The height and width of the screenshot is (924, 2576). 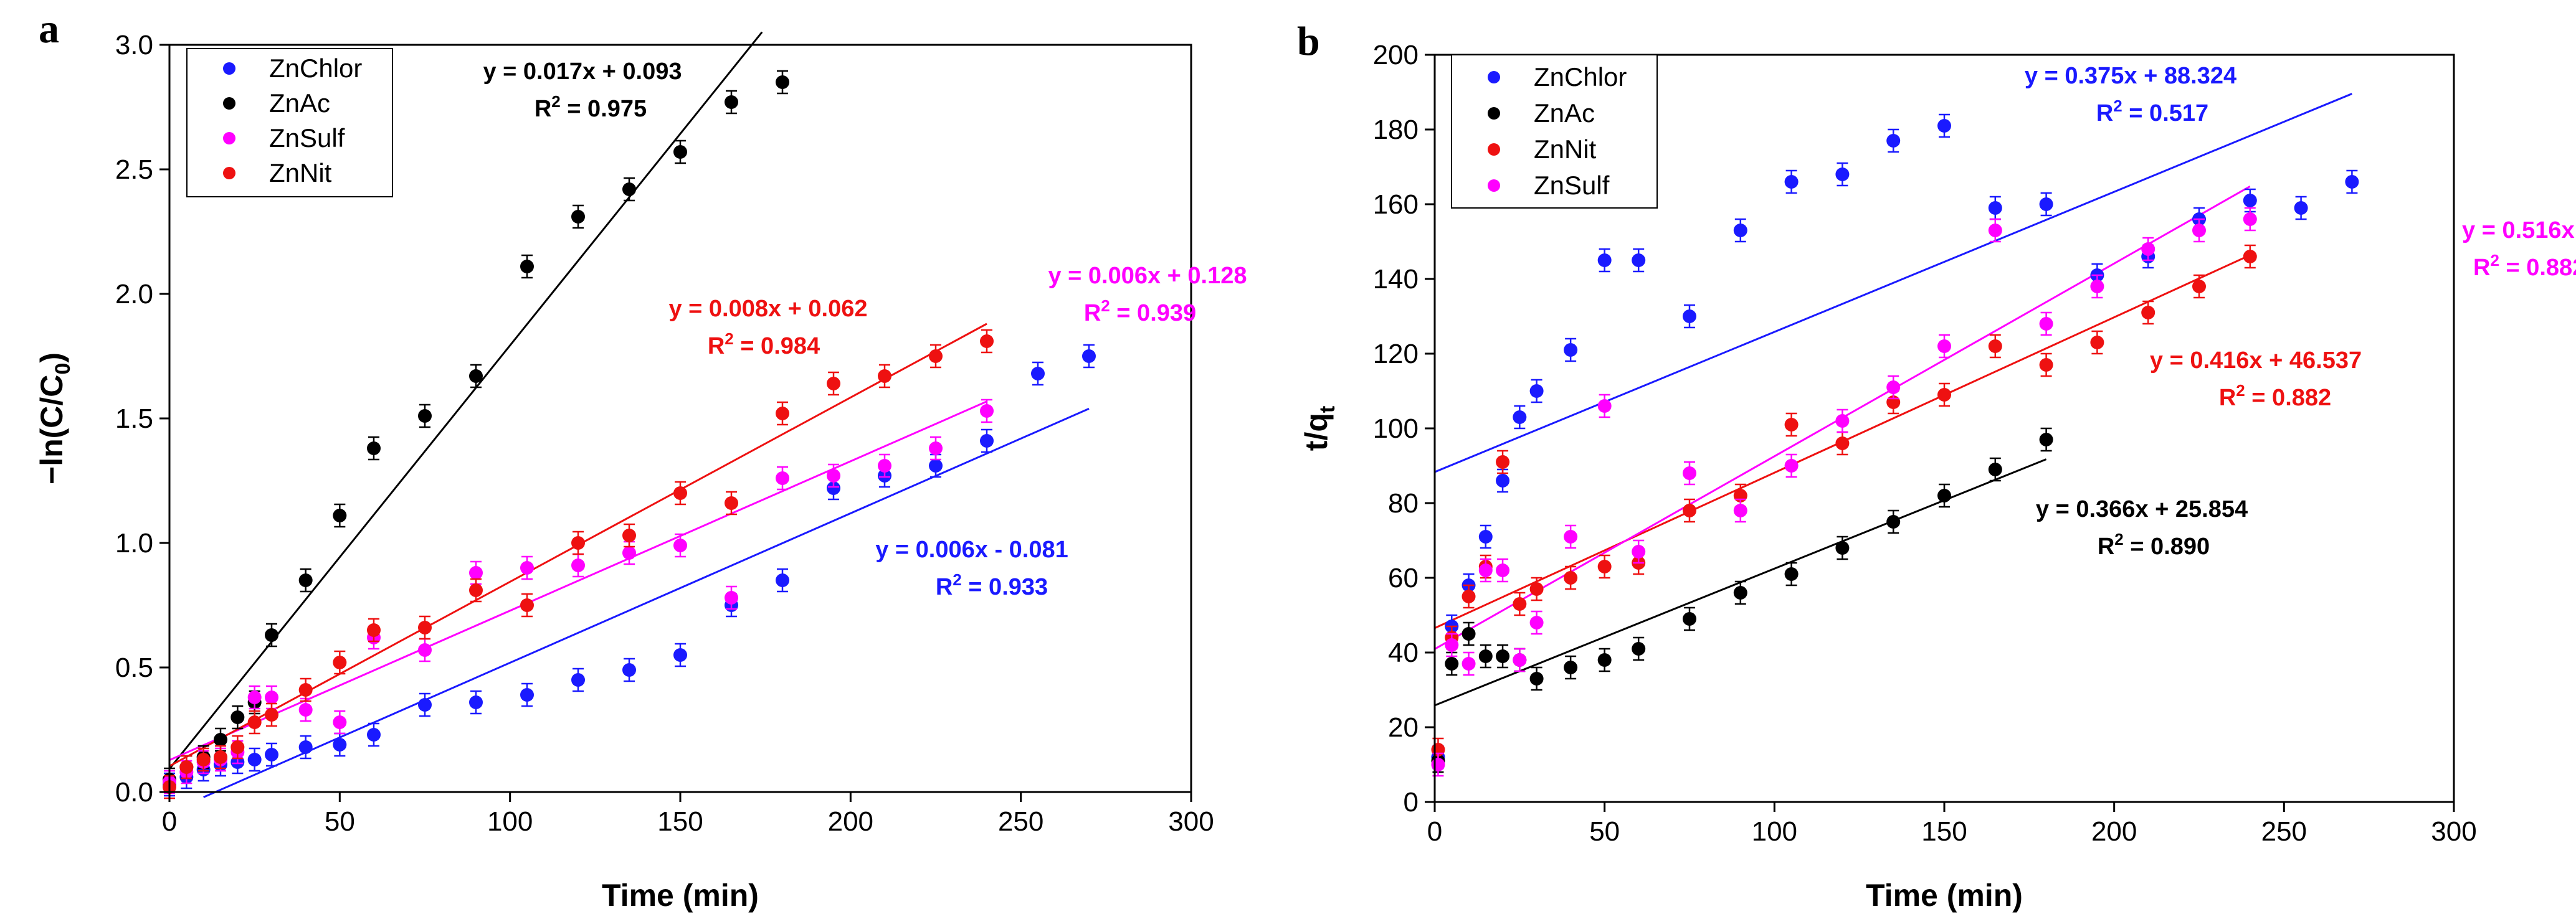 I want to click on panel-b-y-tick-label-10: 200, so click(x=1396, y=55).